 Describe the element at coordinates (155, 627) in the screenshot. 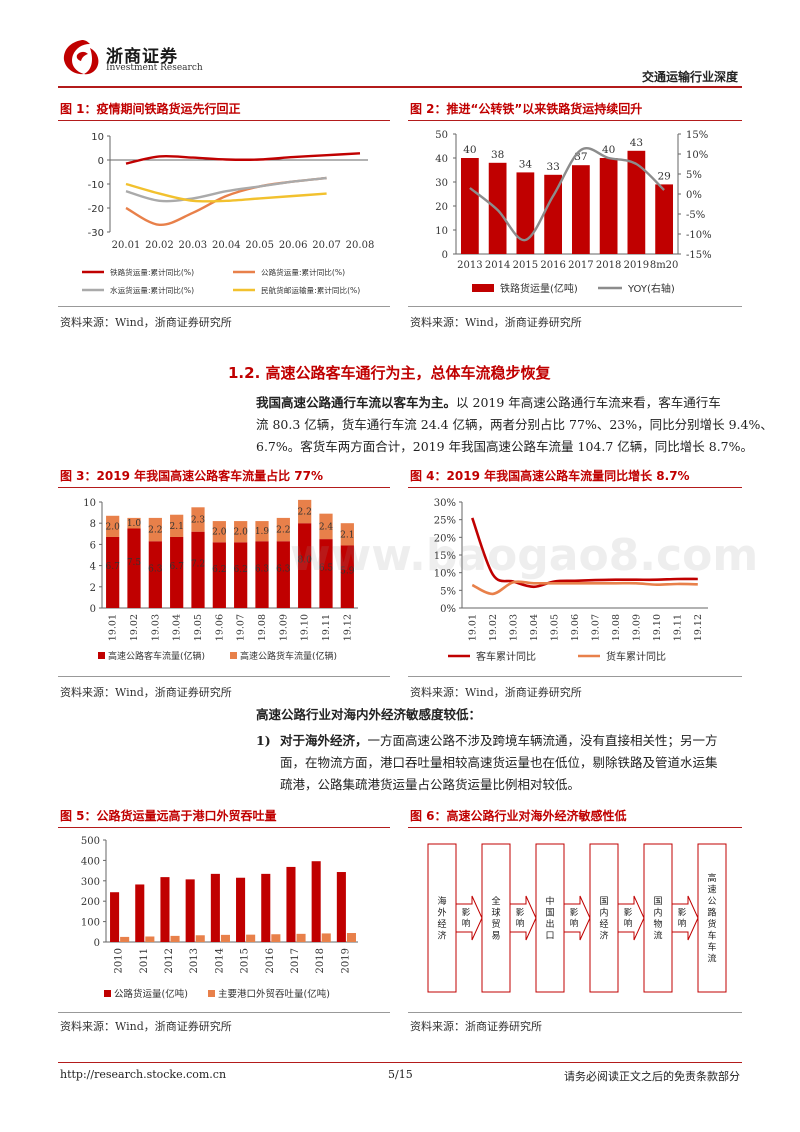

I see `fig3-xtick-label: 19.03` at that location.